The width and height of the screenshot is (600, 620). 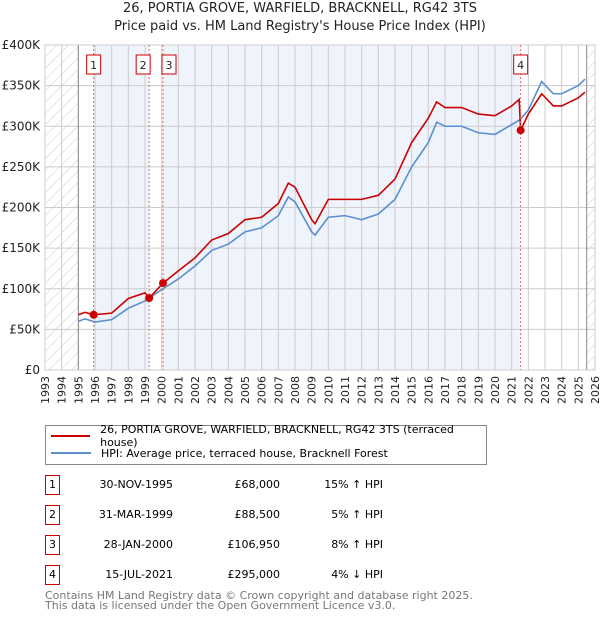 What do you see at coordinates (353, 484) in the screenshot?
I see `sale-hpi-diff: 15% ↑ HPI` at bounding box center [353, 484].